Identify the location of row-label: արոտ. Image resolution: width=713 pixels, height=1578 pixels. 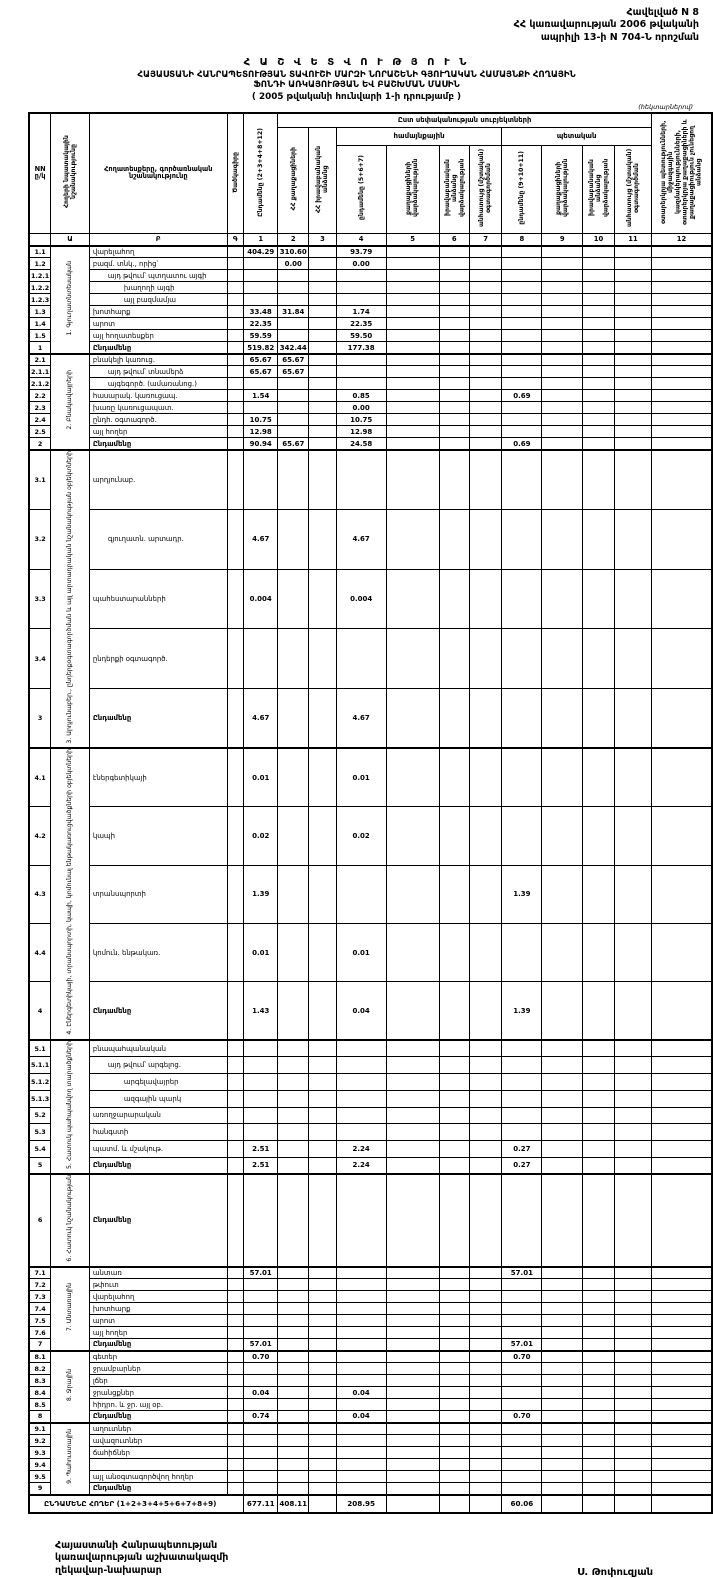
(158, 1321).